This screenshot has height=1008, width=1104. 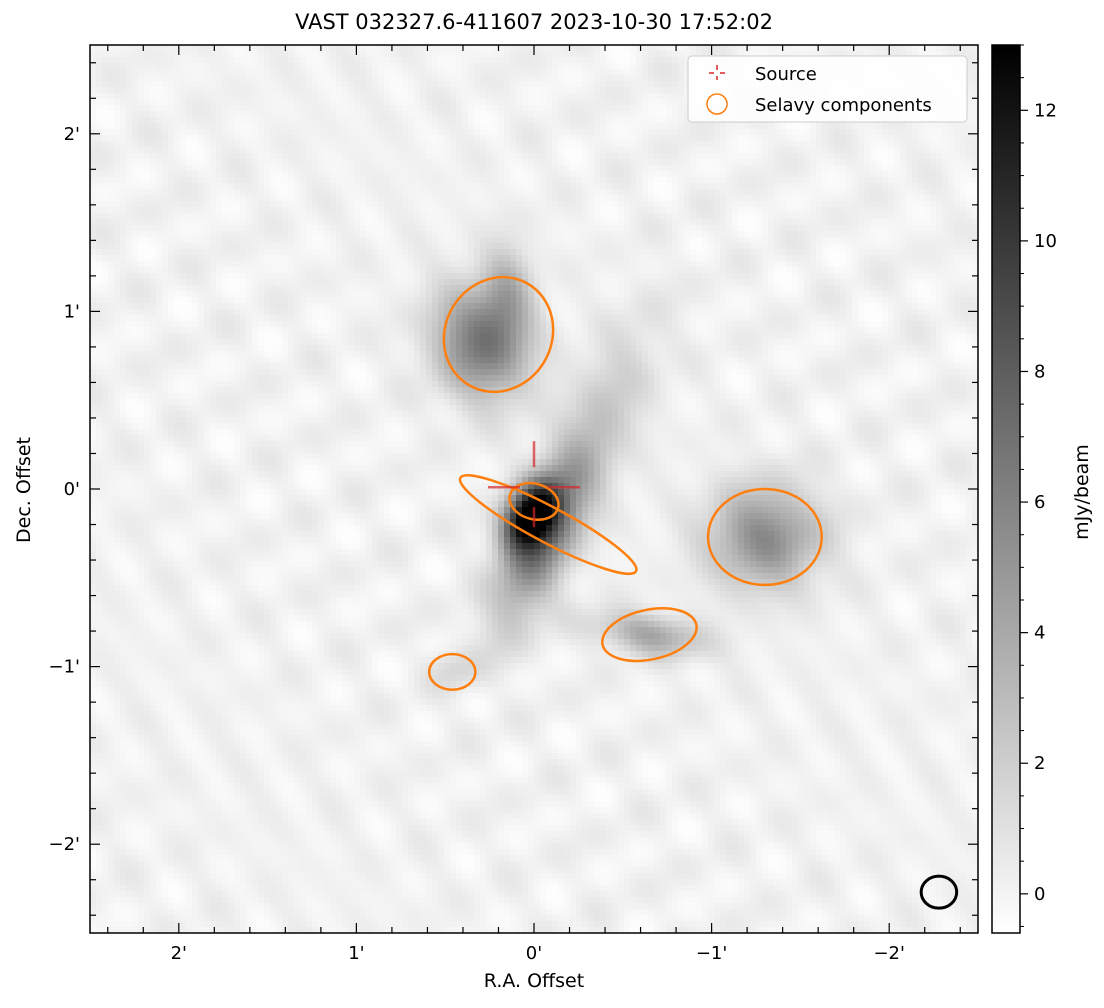 I want to click on beam-ellipse, so click(x=939, y=892).